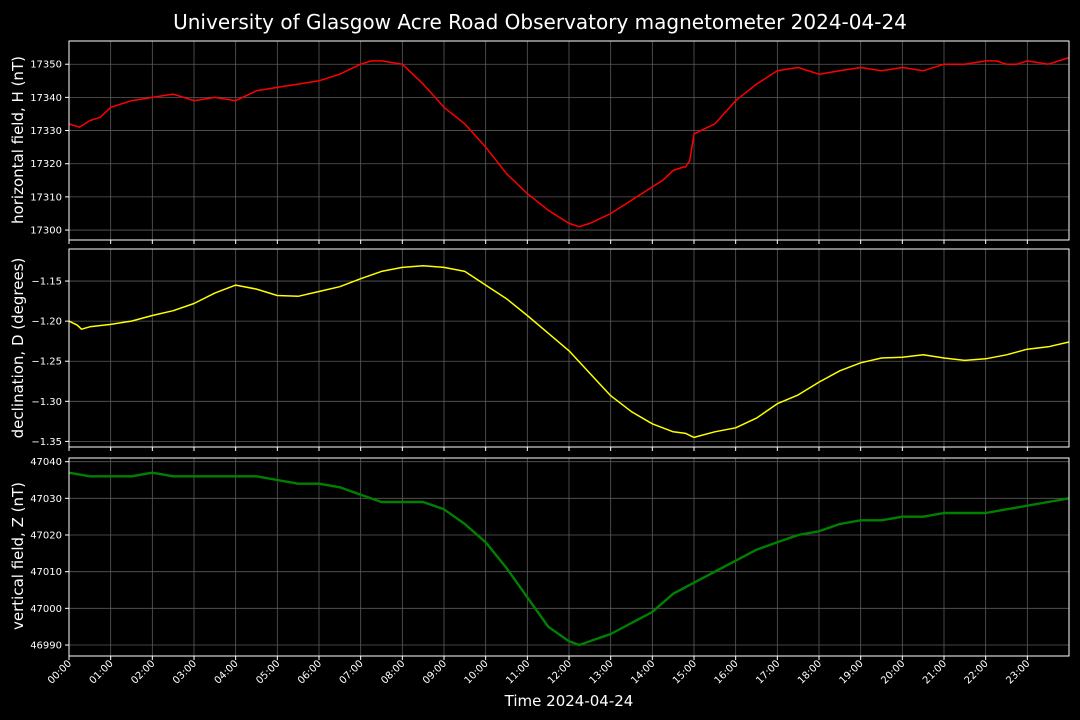 The image size is (1080, 720). I want to click on y-tick-label: 47000, so click(46, 609).